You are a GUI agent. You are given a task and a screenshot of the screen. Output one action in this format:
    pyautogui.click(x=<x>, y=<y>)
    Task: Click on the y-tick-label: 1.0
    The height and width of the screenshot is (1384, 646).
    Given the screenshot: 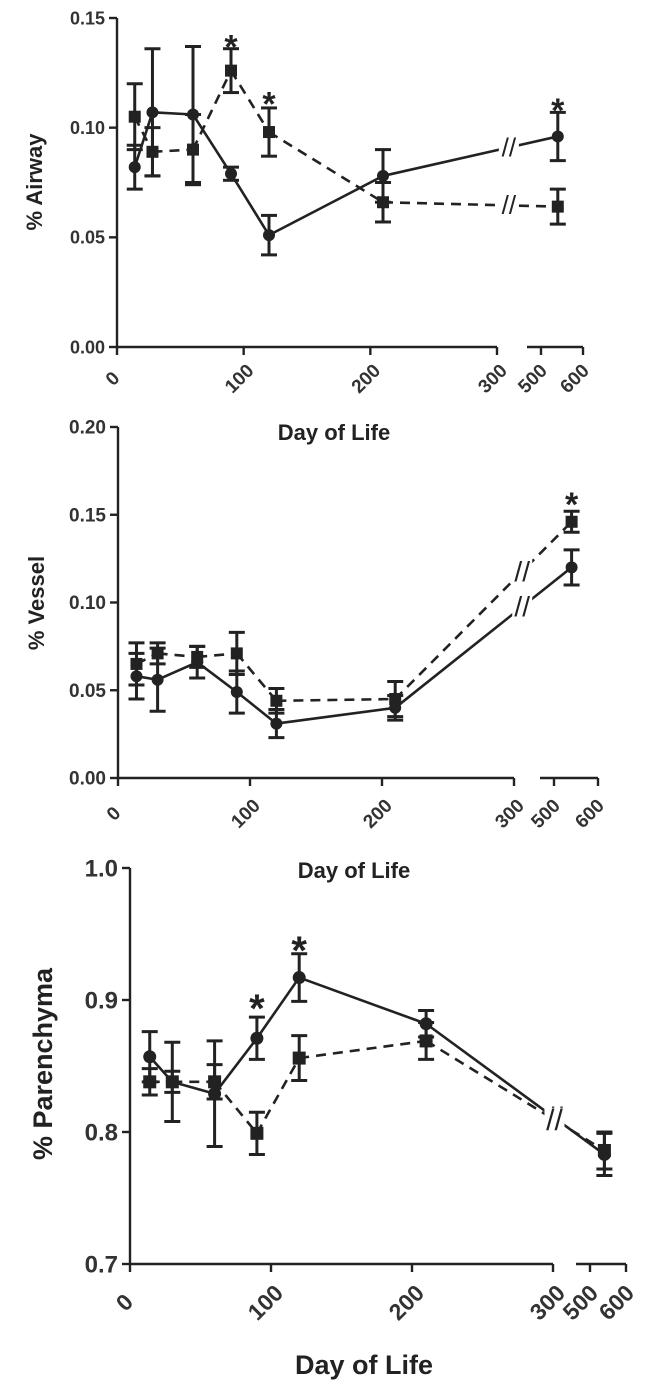 What is the action you would take?
    pyautogui.click(x=101, y=868)
    